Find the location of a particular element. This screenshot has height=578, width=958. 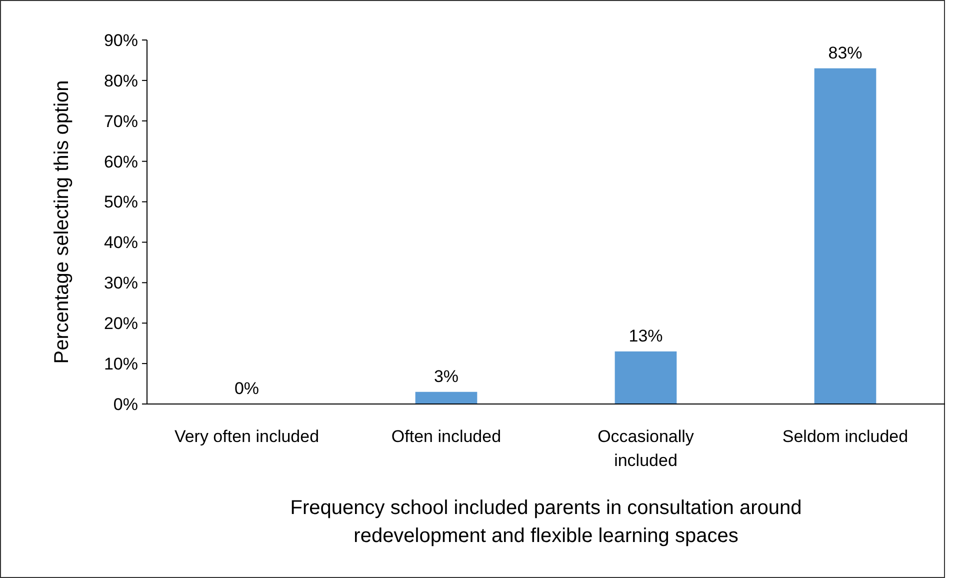

y-tick-label: 10% is located at coordinates (121, 364).